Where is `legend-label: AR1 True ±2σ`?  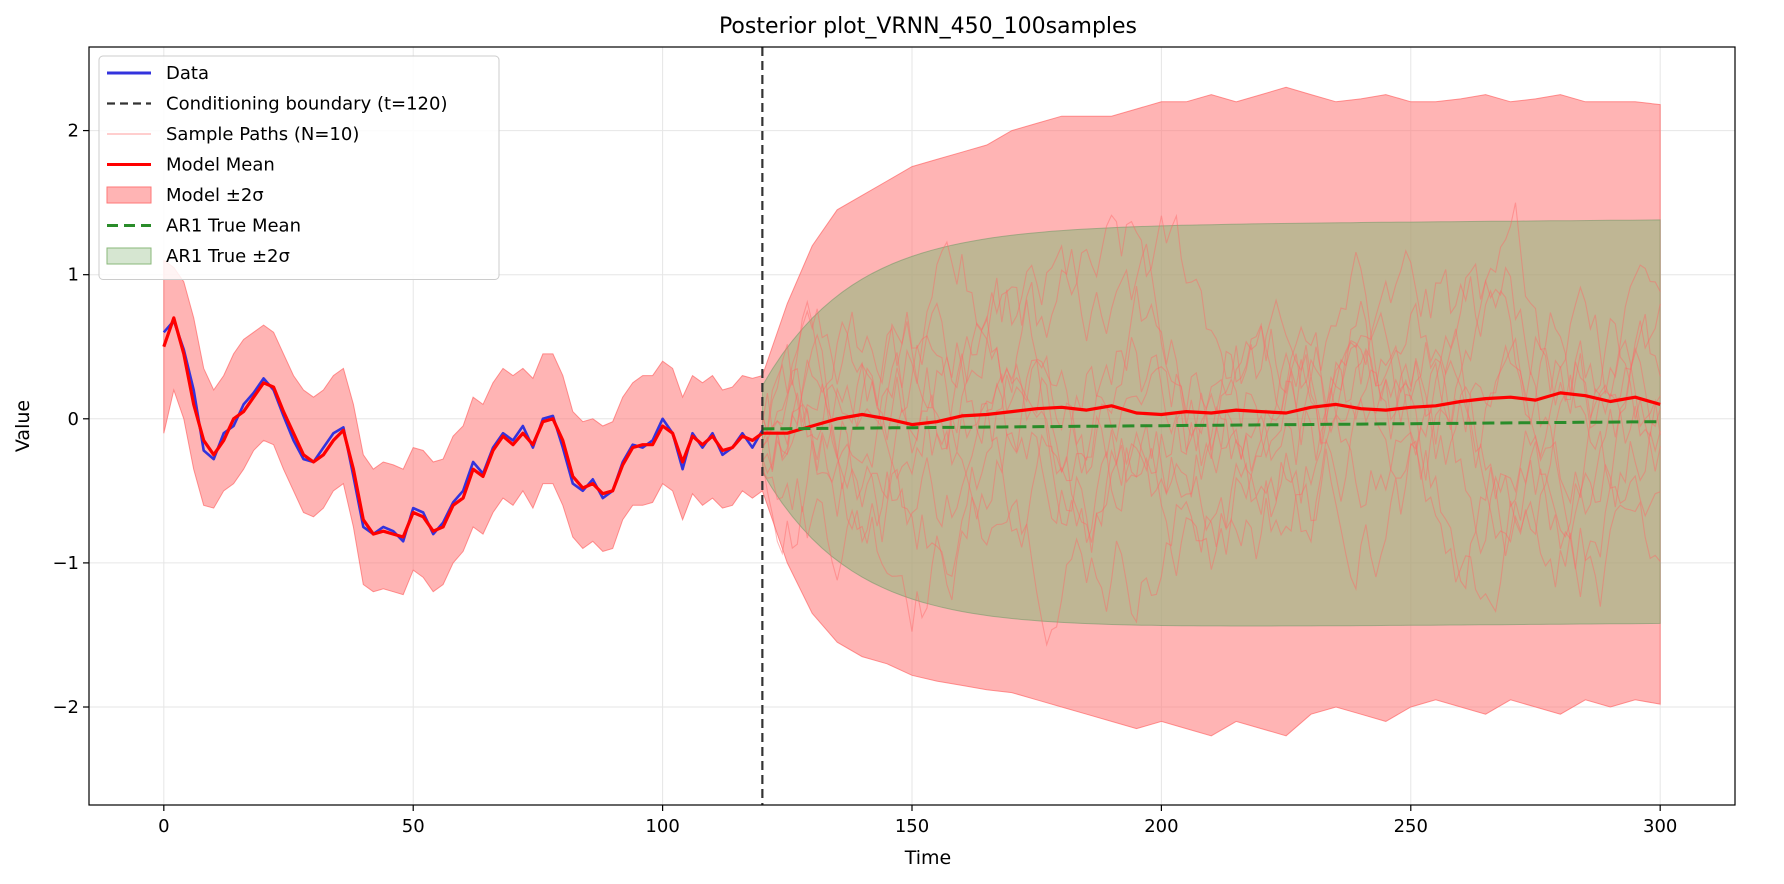 legend-label: AR1 True ±2σ is located at coordinates (228, 256).